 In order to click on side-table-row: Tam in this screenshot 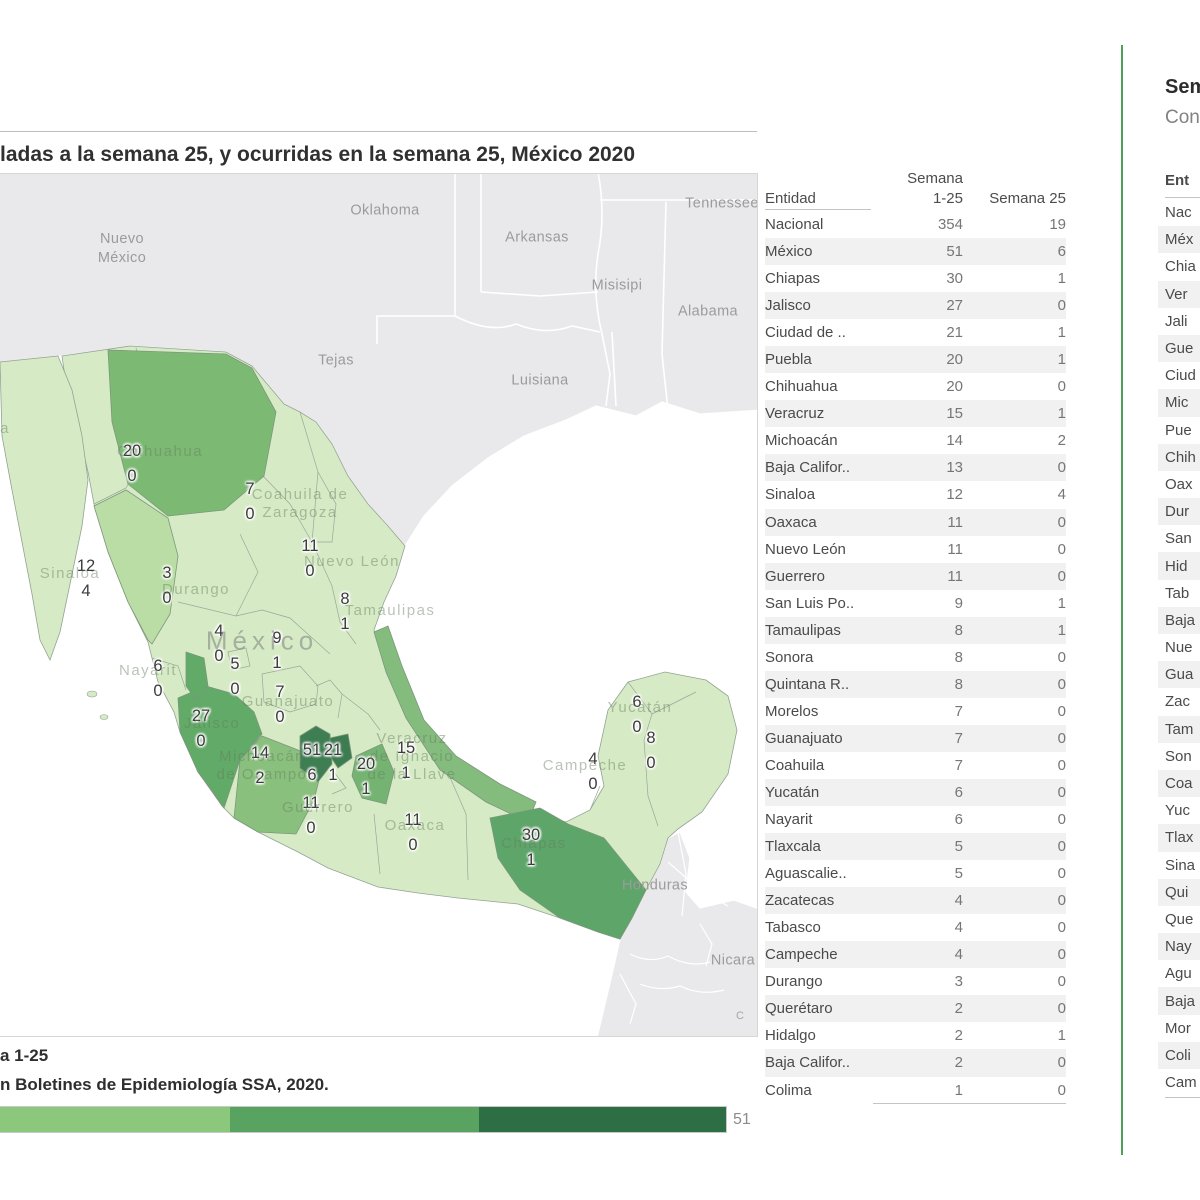, I will do `click(1179, 729)`.